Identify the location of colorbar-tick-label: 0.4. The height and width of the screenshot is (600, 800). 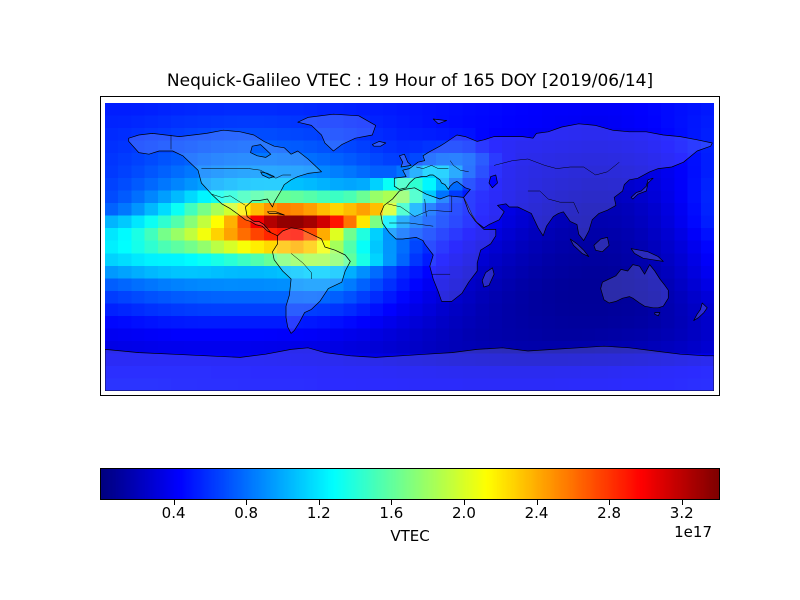
(173, 513).